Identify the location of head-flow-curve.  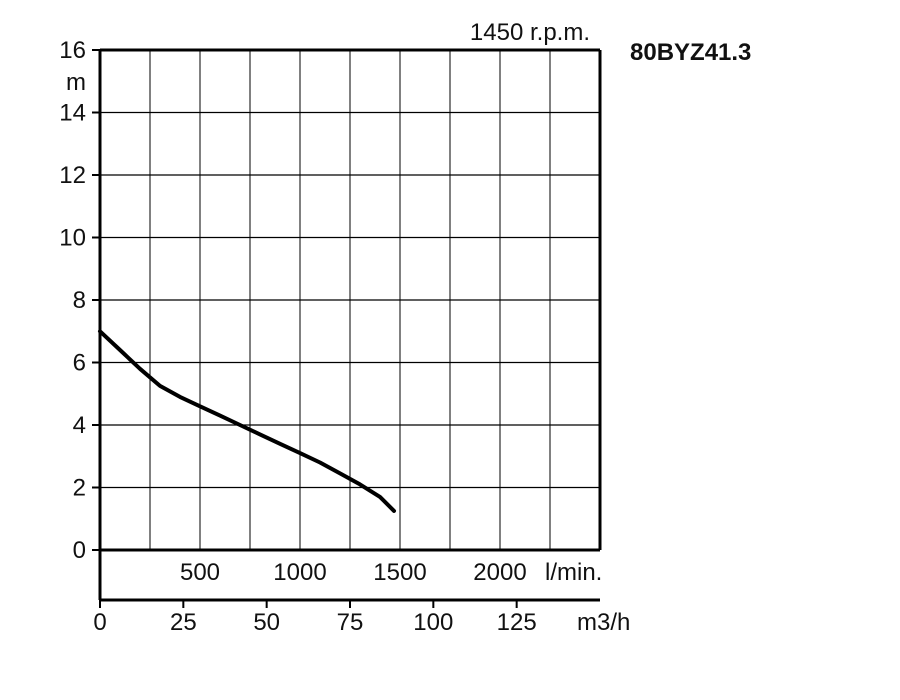
(247, 421).